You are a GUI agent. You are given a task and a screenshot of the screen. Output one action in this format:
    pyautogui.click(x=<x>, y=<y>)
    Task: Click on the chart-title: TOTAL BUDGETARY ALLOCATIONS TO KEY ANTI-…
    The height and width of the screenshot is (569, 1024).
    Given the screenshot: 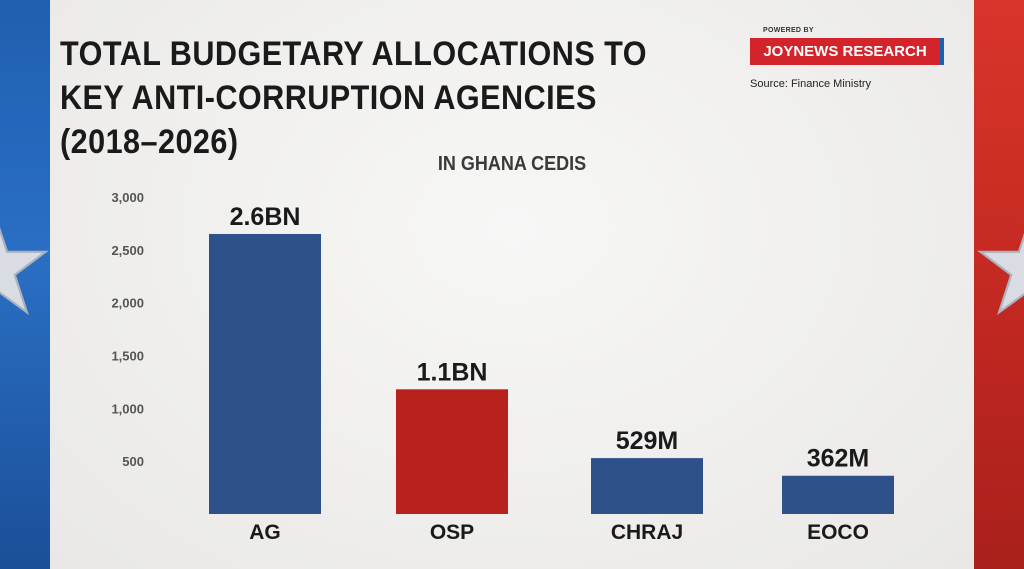 What is the action you would take?
    pyautogui.click(x=353, y=98)
    